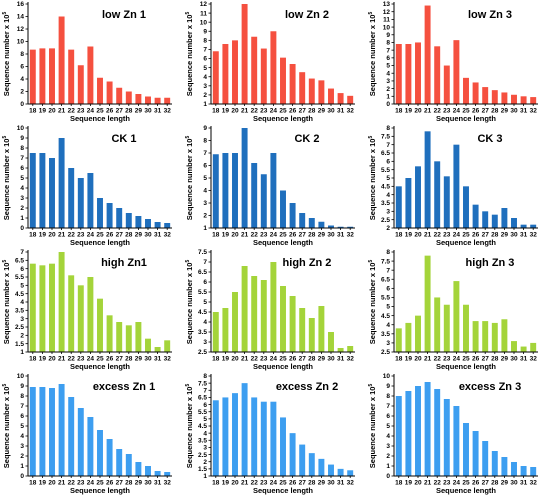  What do you see at coordinates (202, 332) in the screenshot?
I see `y-tick-label: 3.5` at bounding box center [202, 332].